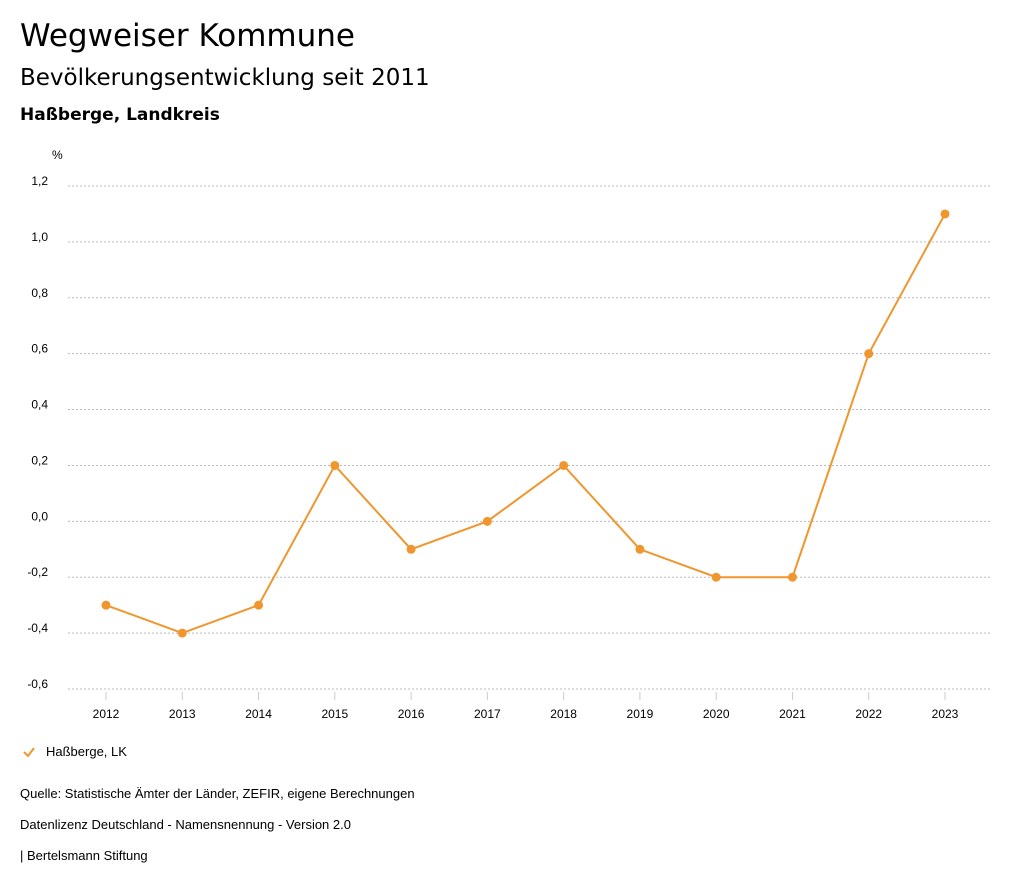 The width and height of the screenshot is (1024, 888). Describe the element at coordinates (120, 115) in the screenshot. I see `region-title: Haßberge, Landkreis` at that location.